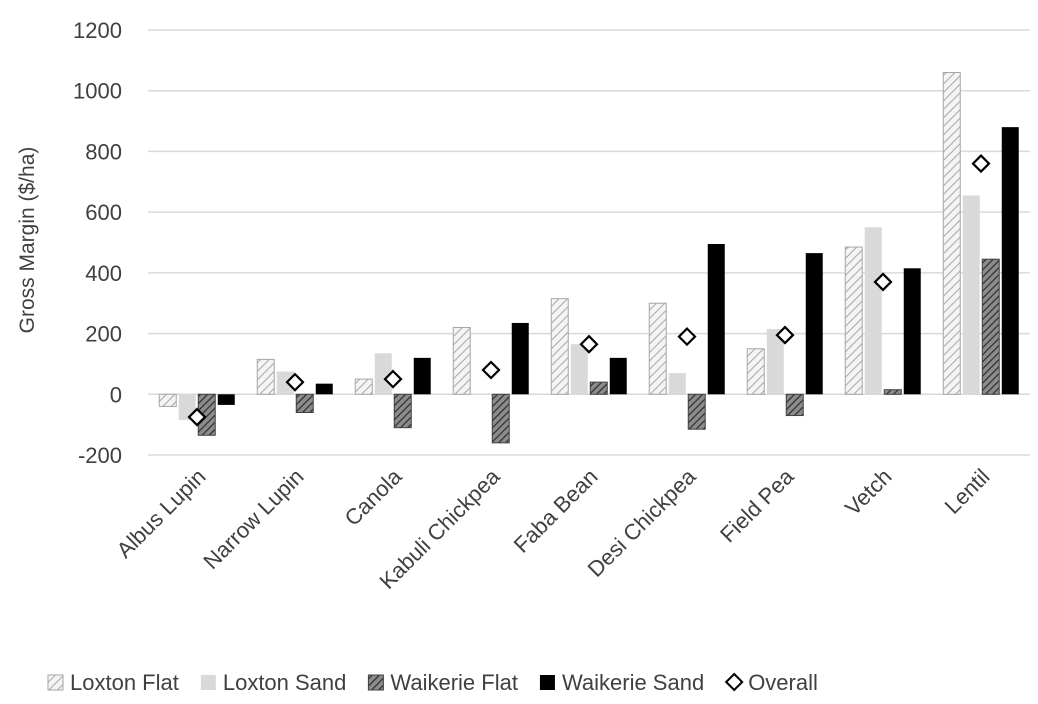 The image size is (1038, 704). What do you see at coordinates (757, 505) in the screenshot?
I see `category-label: Field Pea` at bounding box center [757, 505].